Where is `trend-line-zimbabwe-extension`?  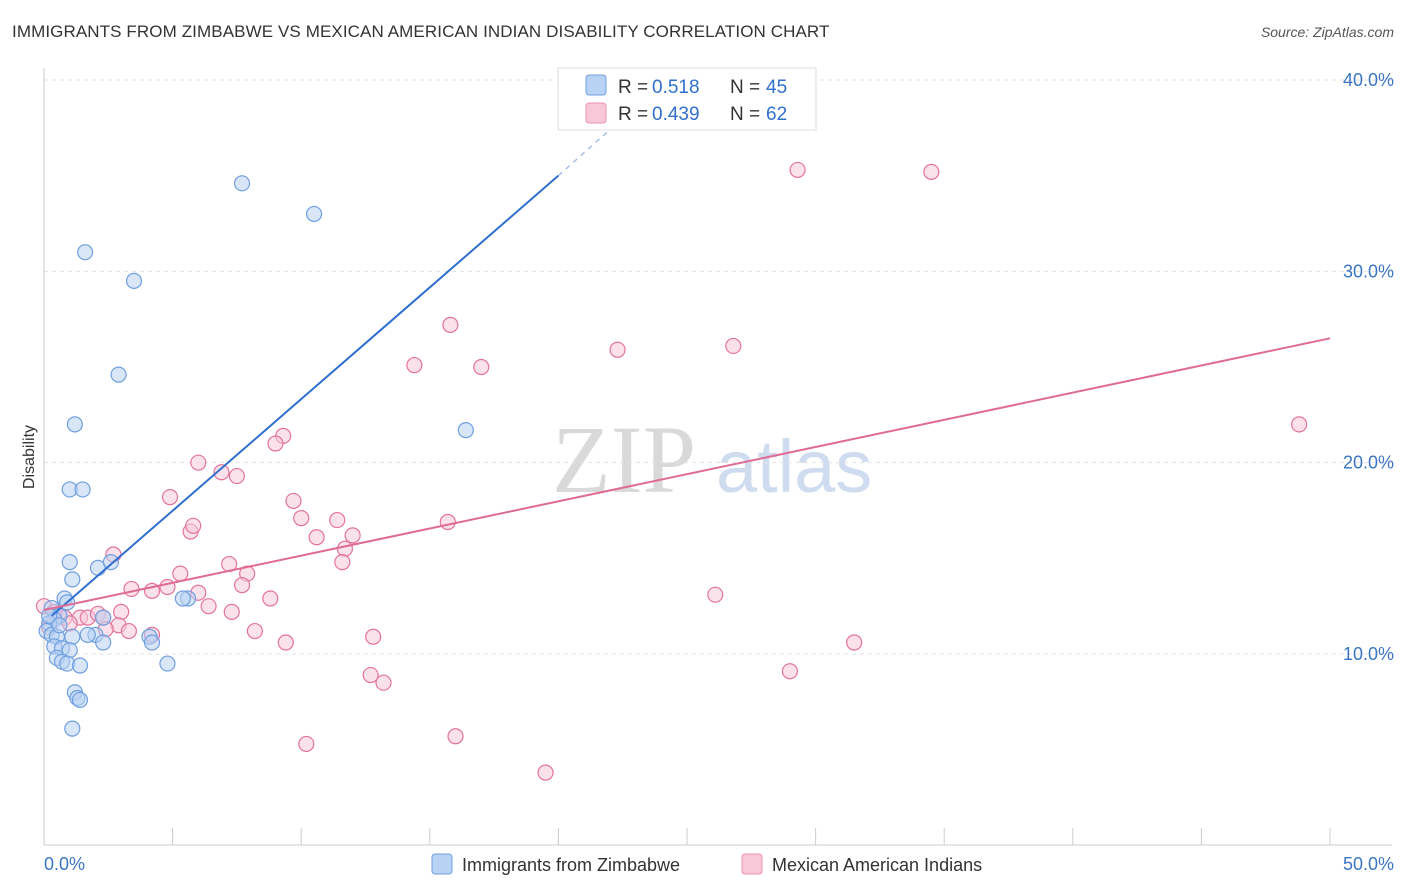
trend-line-zimbabwe-extension is located at coordinates (596, 141).